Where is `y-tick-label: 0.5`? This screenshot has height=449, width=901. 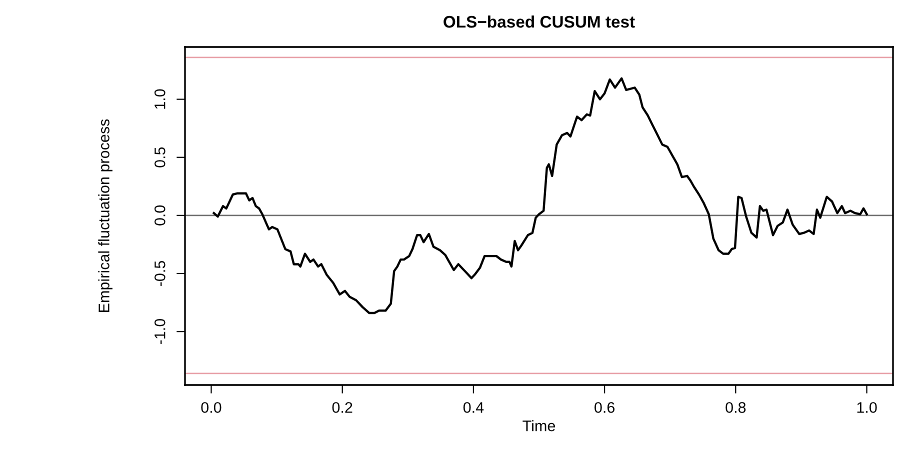 y-tick-label: 0.5 is located at coordinates (160, 157).